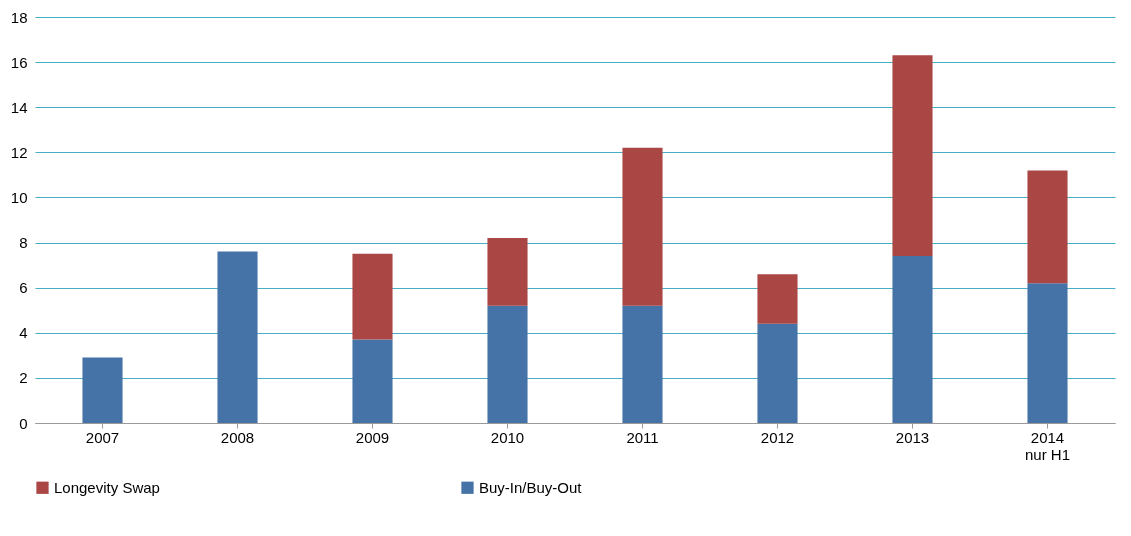 This screenshot has width=1131, height=536. What do you see at coordinates (23, 423) in the screenshot?
I see `y-tick-label: 0` at bounding box center [23, 423].